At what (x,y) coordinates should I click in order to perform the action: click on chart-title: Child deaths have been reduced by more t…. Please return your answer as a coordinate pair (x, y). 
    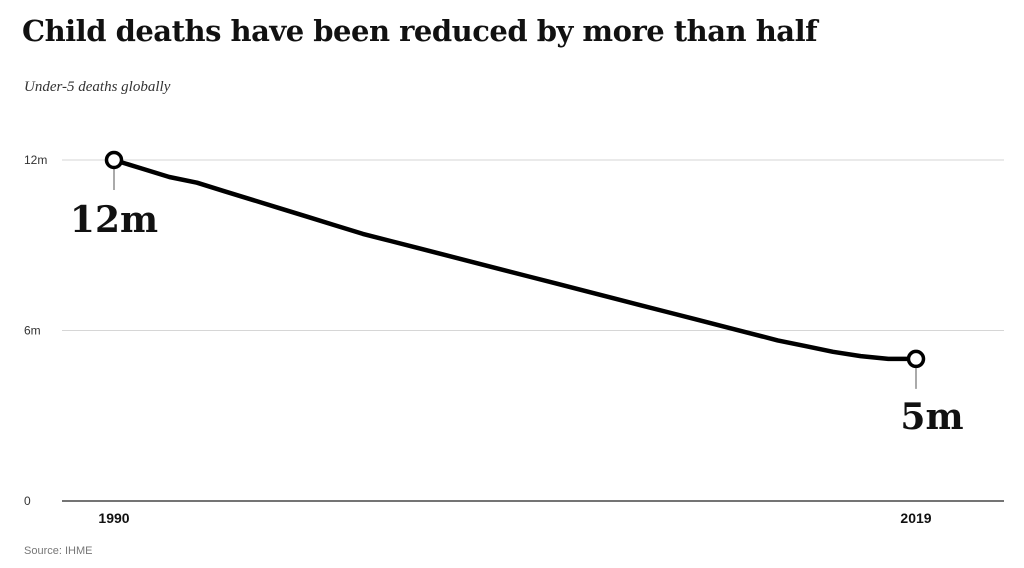
    Looking at the image, I should click on (420, 31).